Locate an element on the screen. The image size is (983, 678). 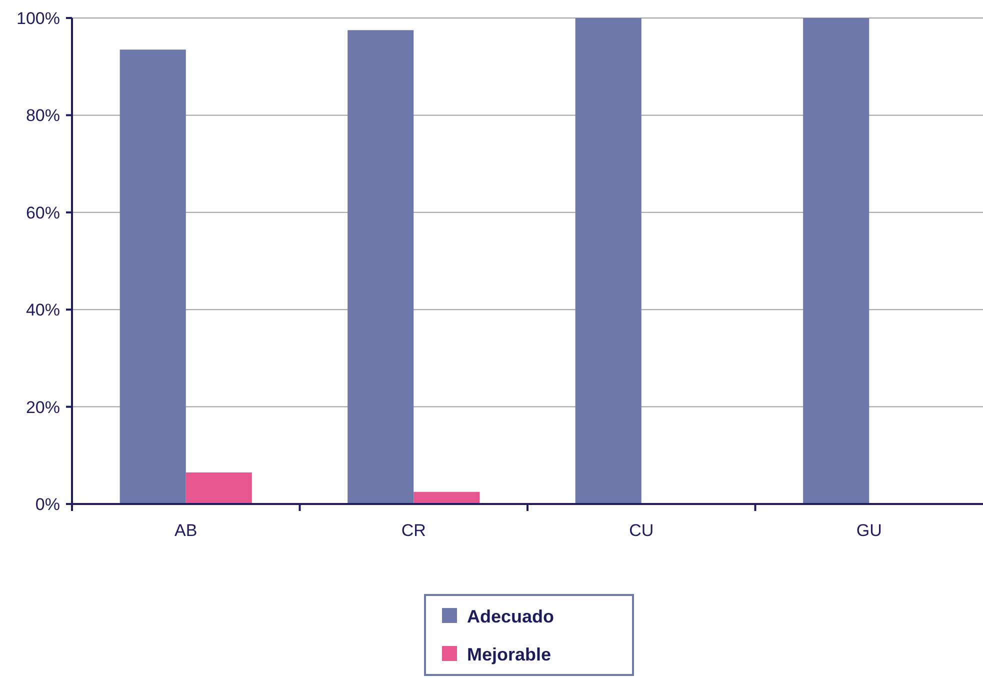
x-tick-label: CU is located at coordinates (641, 530).